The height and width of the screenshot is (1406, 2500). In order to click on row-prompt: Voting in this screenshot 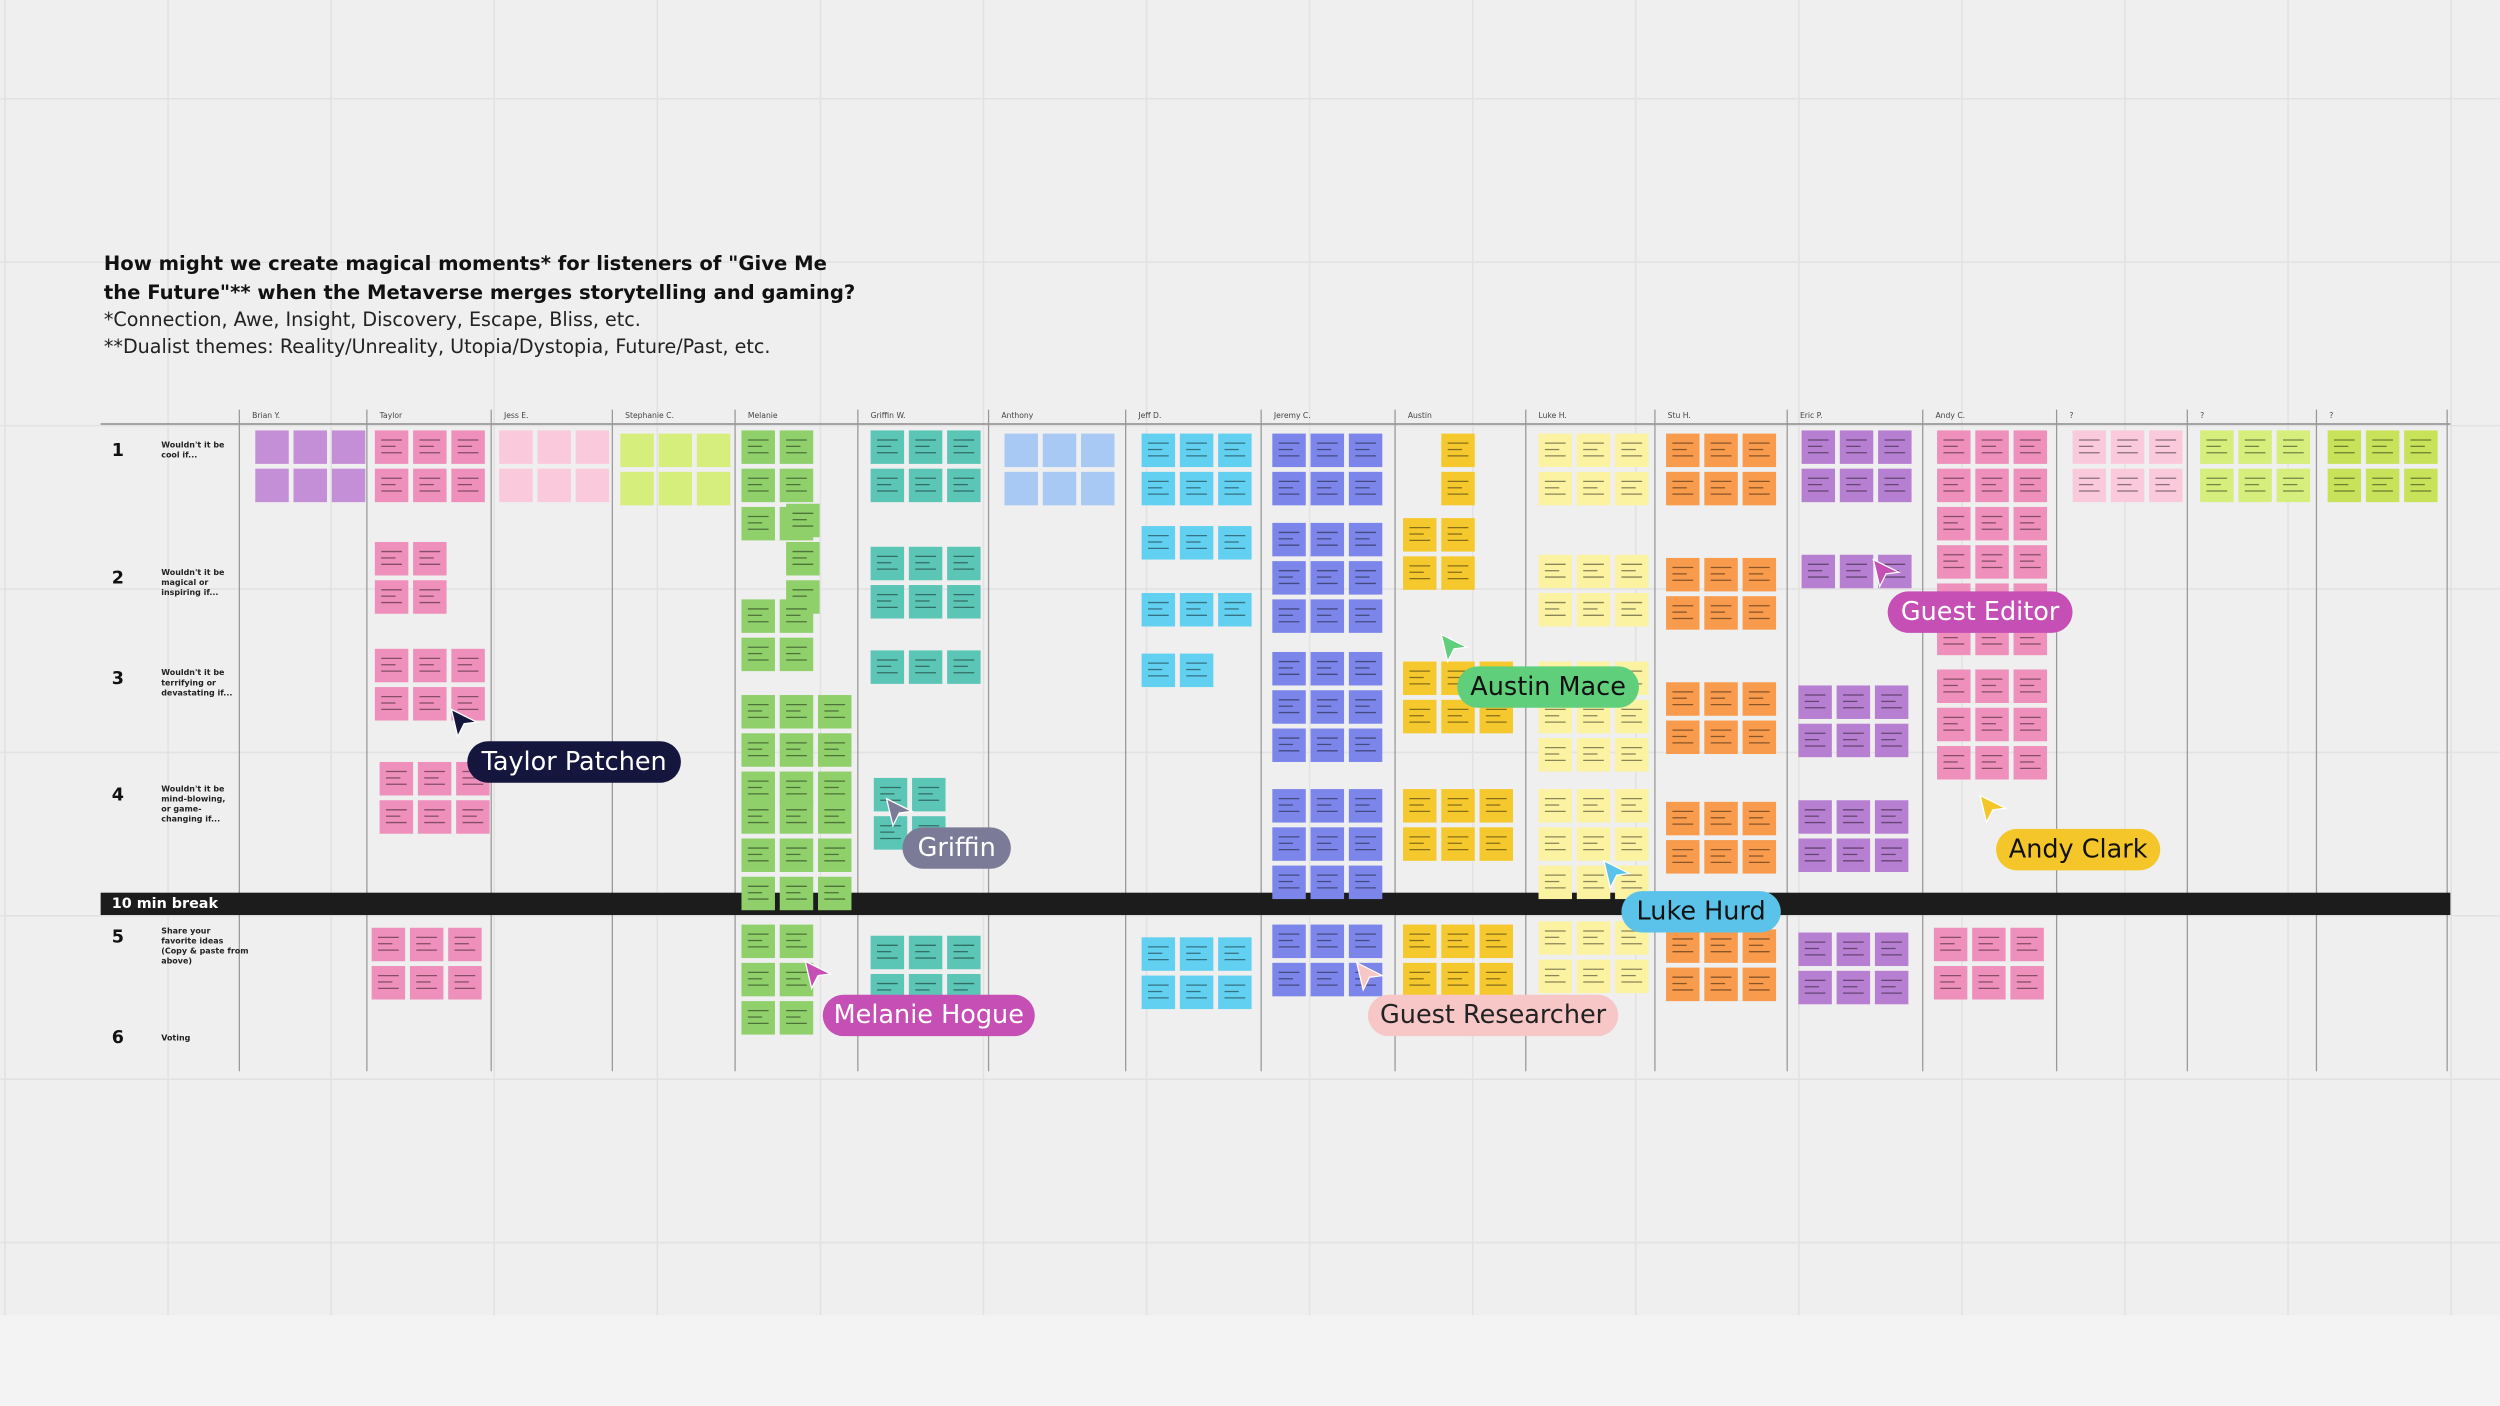, I will do `click(175, 1037)`.